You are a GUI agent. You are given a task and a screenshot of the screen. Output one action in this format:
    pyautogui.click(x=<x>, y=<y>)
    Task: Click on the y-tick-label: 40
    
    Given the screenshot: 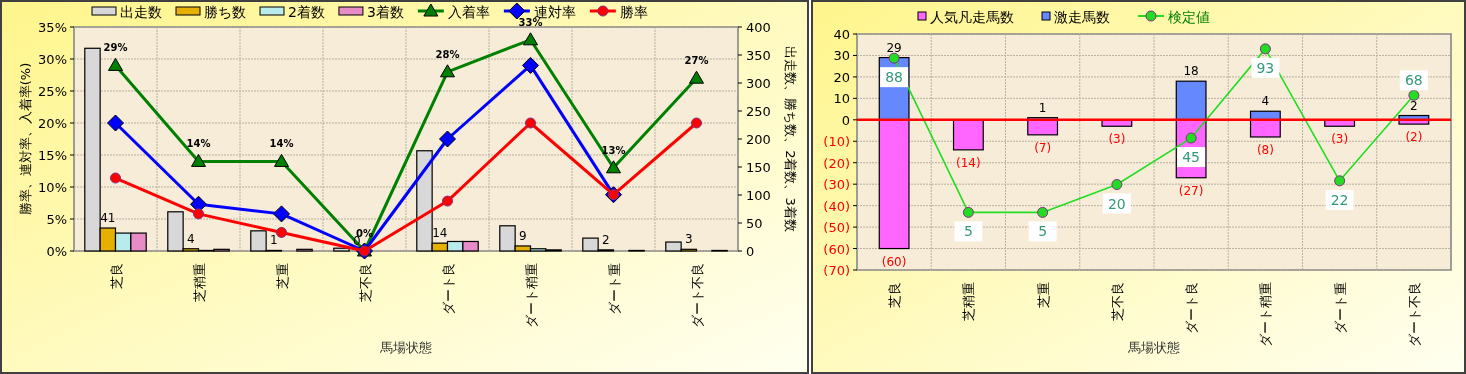 What is the action you would take?
    pyautogui.click(x=841, y=34)
    